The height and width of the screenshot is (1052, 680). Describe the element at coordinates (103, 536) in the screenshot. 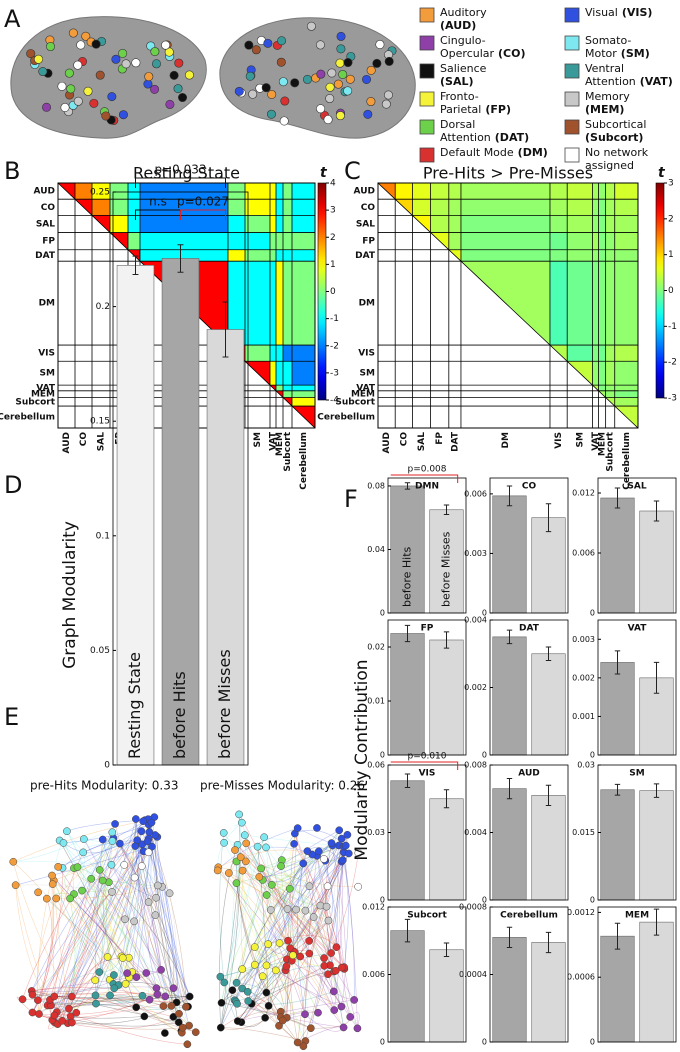

I see `y-tick-label: 0.1` at that location.